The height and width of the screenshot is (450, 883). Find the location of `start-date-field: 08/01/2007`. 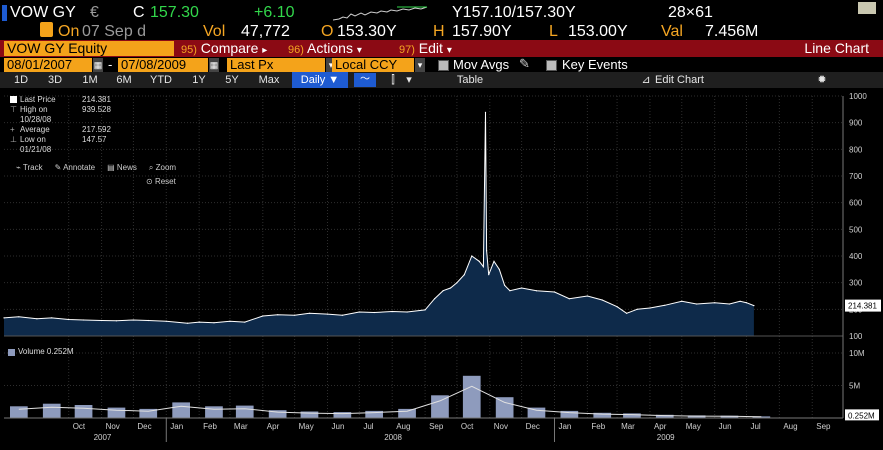

start-date-field: 08/01/2007 is located at coordinates (48, 65).